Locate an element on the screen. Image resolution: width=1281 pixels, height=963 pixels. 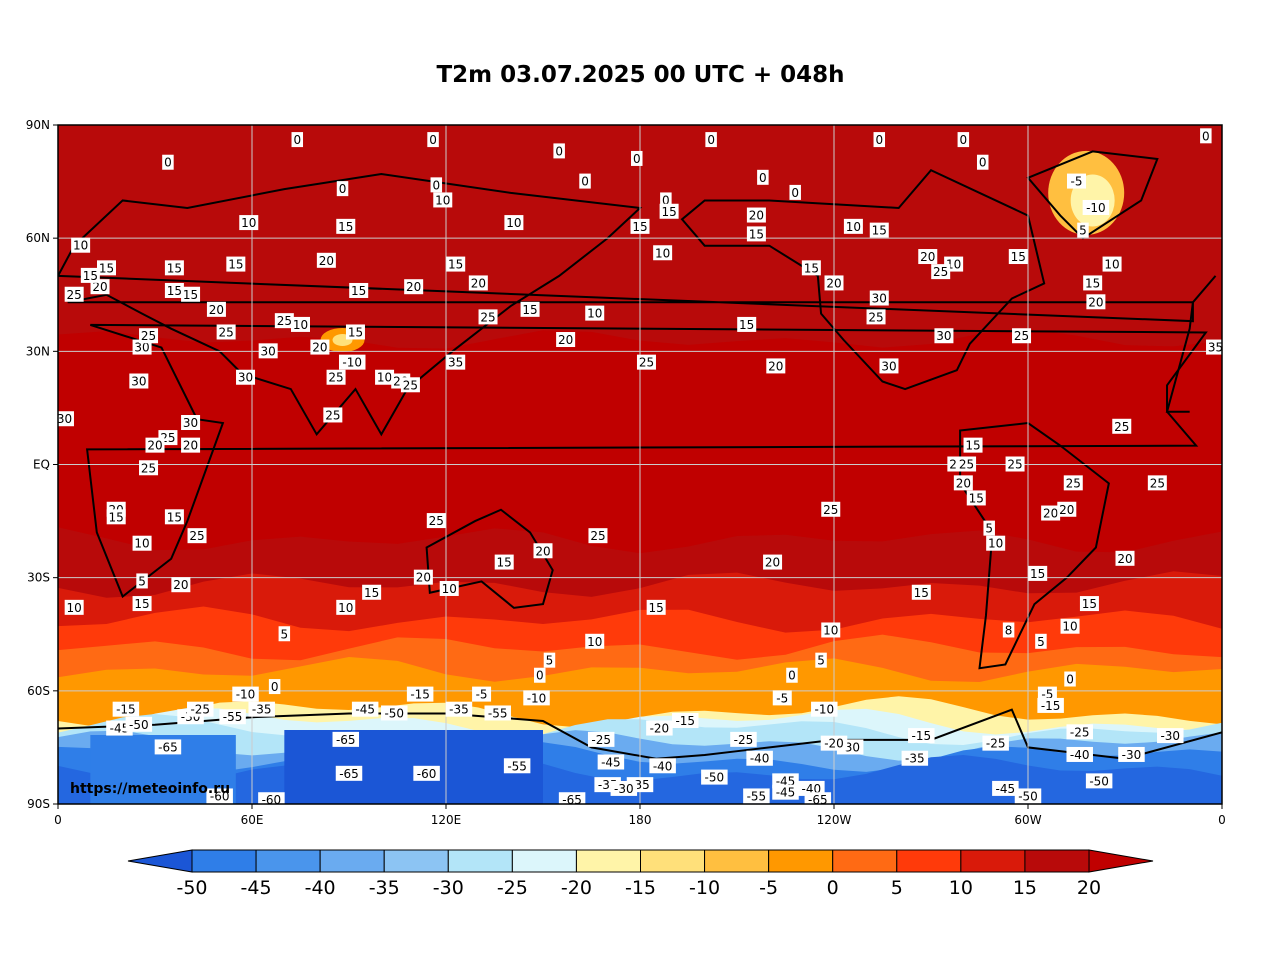
contour-label-text: -50 is located at coordinates (1028, 796).